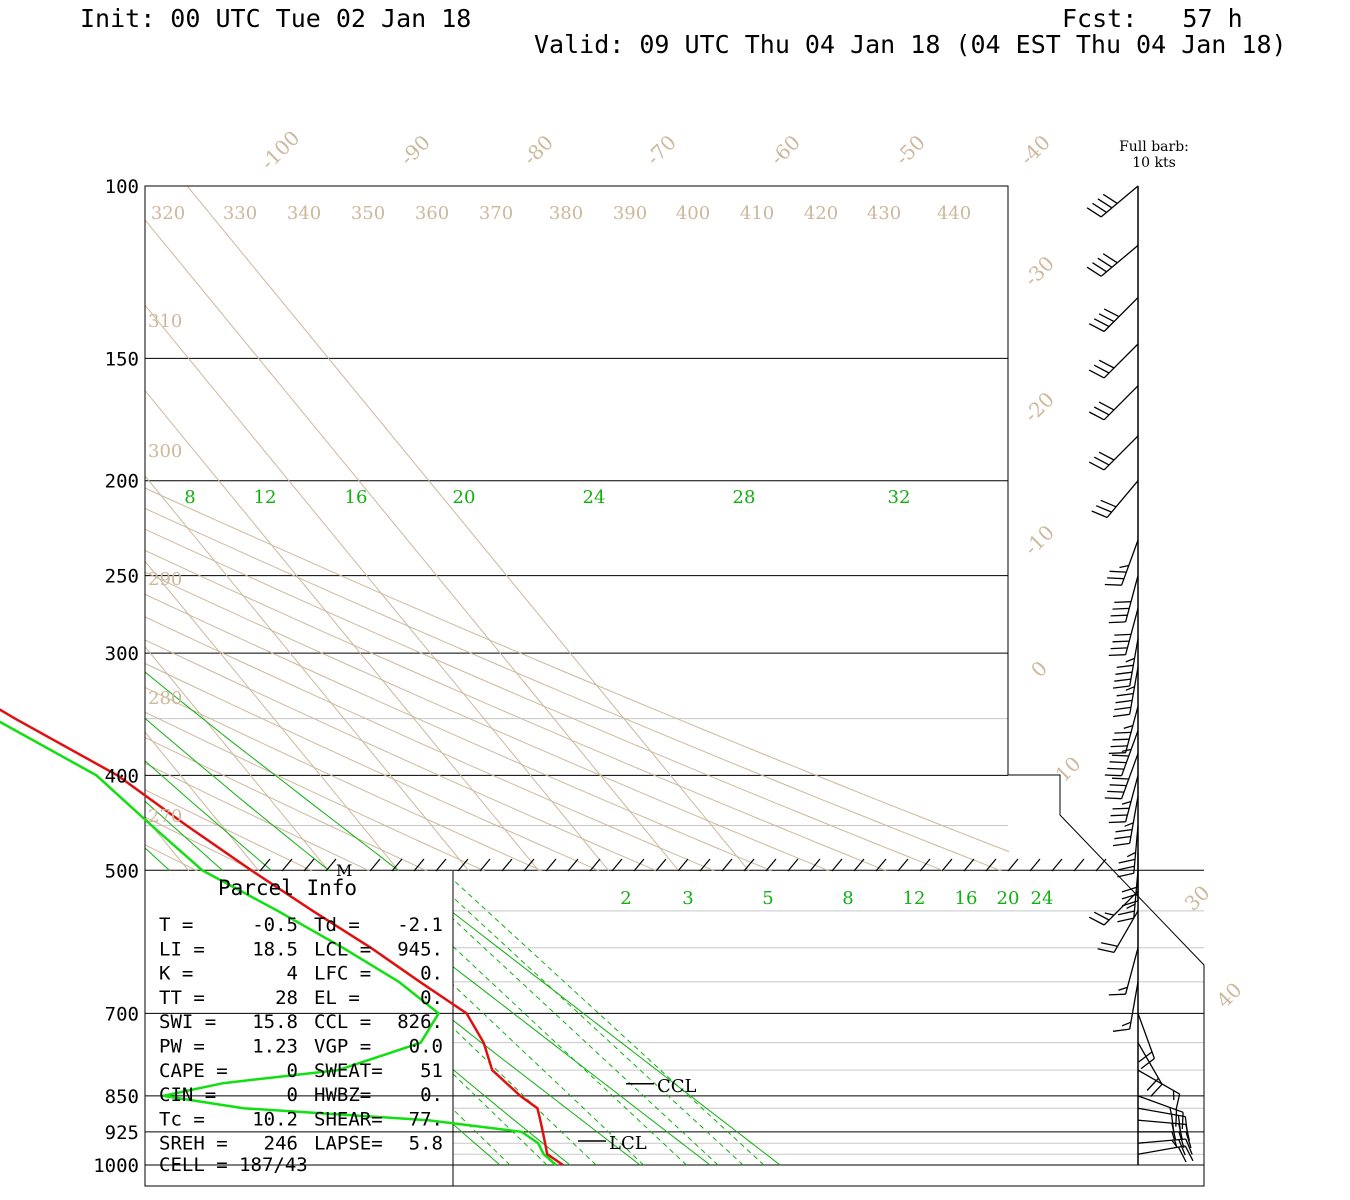  Describe the element at coordinates (356, 497) in the screenshot. I see `mixing-ratio-label: 16` at that location.